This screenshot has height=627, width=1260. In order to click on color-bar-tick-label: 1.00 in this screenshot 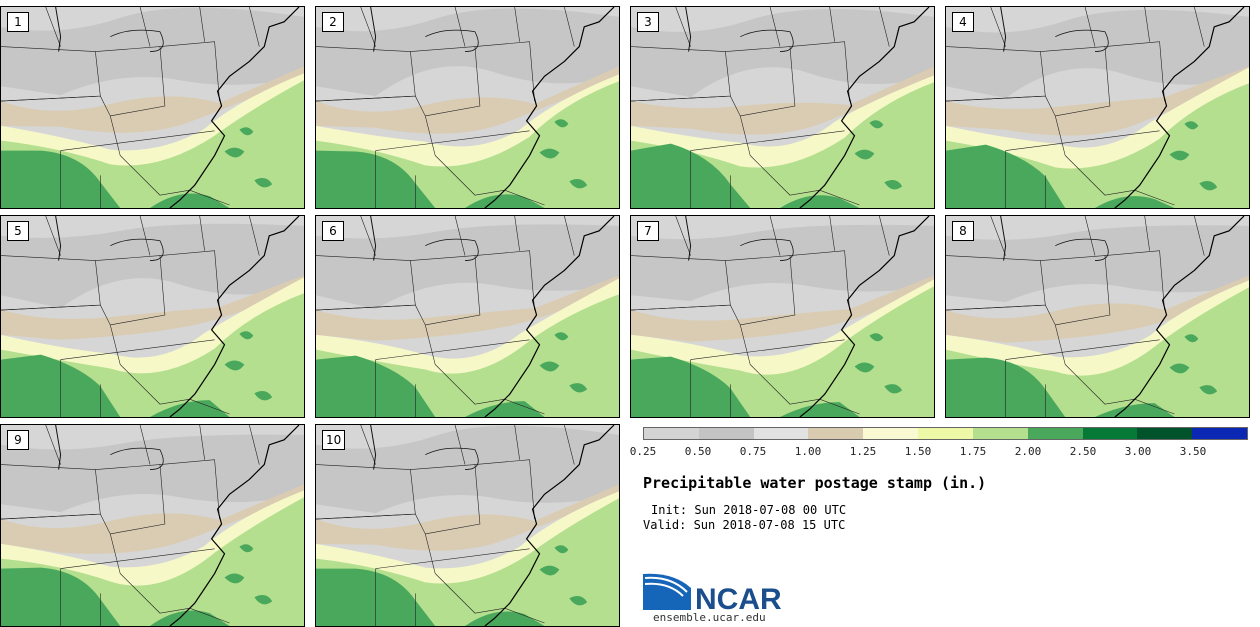, I will do `click(808, 451)`.